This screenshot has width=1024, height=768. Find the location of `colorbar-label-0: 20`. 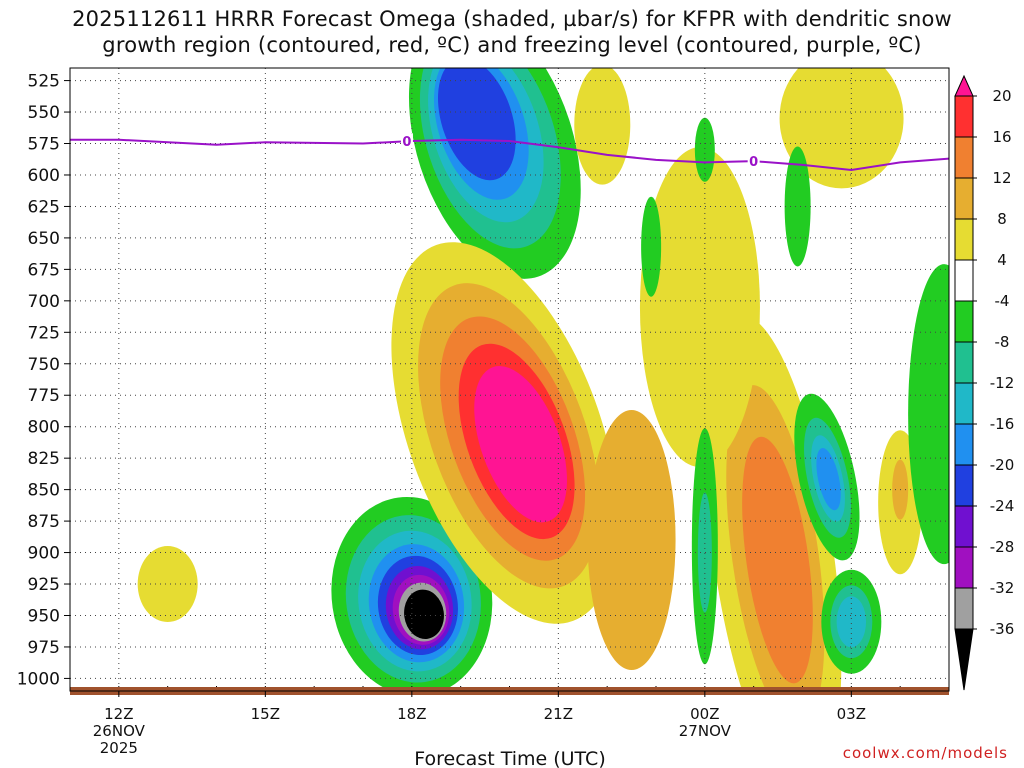

colorbar-label-0: 20 is located at coordinates (1001, 96).